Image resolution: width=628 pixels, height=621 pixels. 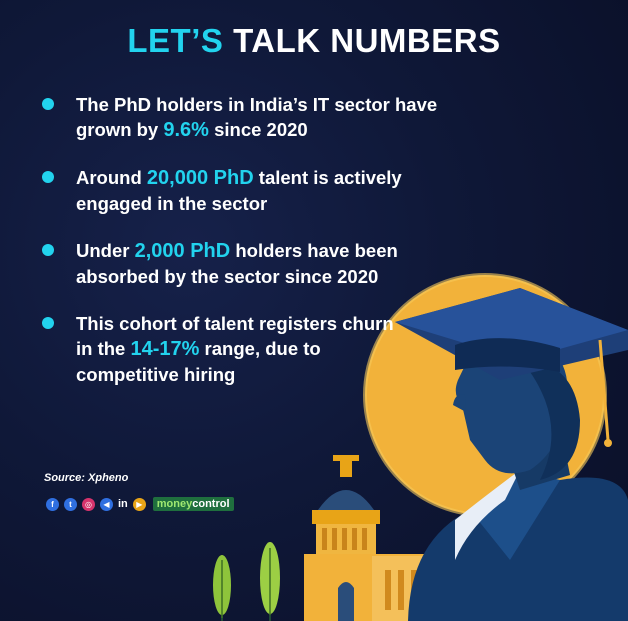 What do you see at coordinates (211, 504) in the screenshot?
I see `logo-part-control: control` at bounding box center [211, 504].